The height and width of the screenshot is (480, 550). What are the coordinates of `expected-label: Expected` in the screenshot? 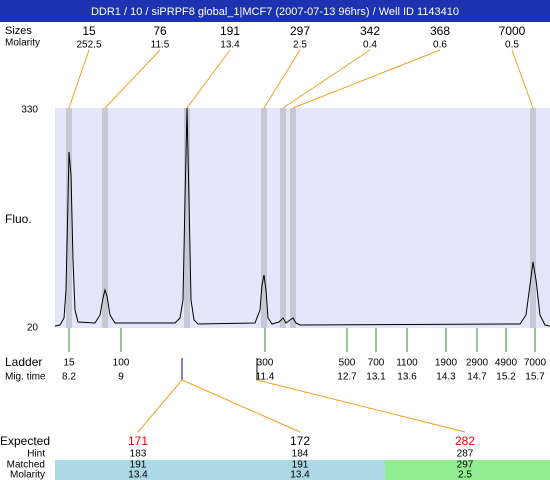 It's located at (25, 441).